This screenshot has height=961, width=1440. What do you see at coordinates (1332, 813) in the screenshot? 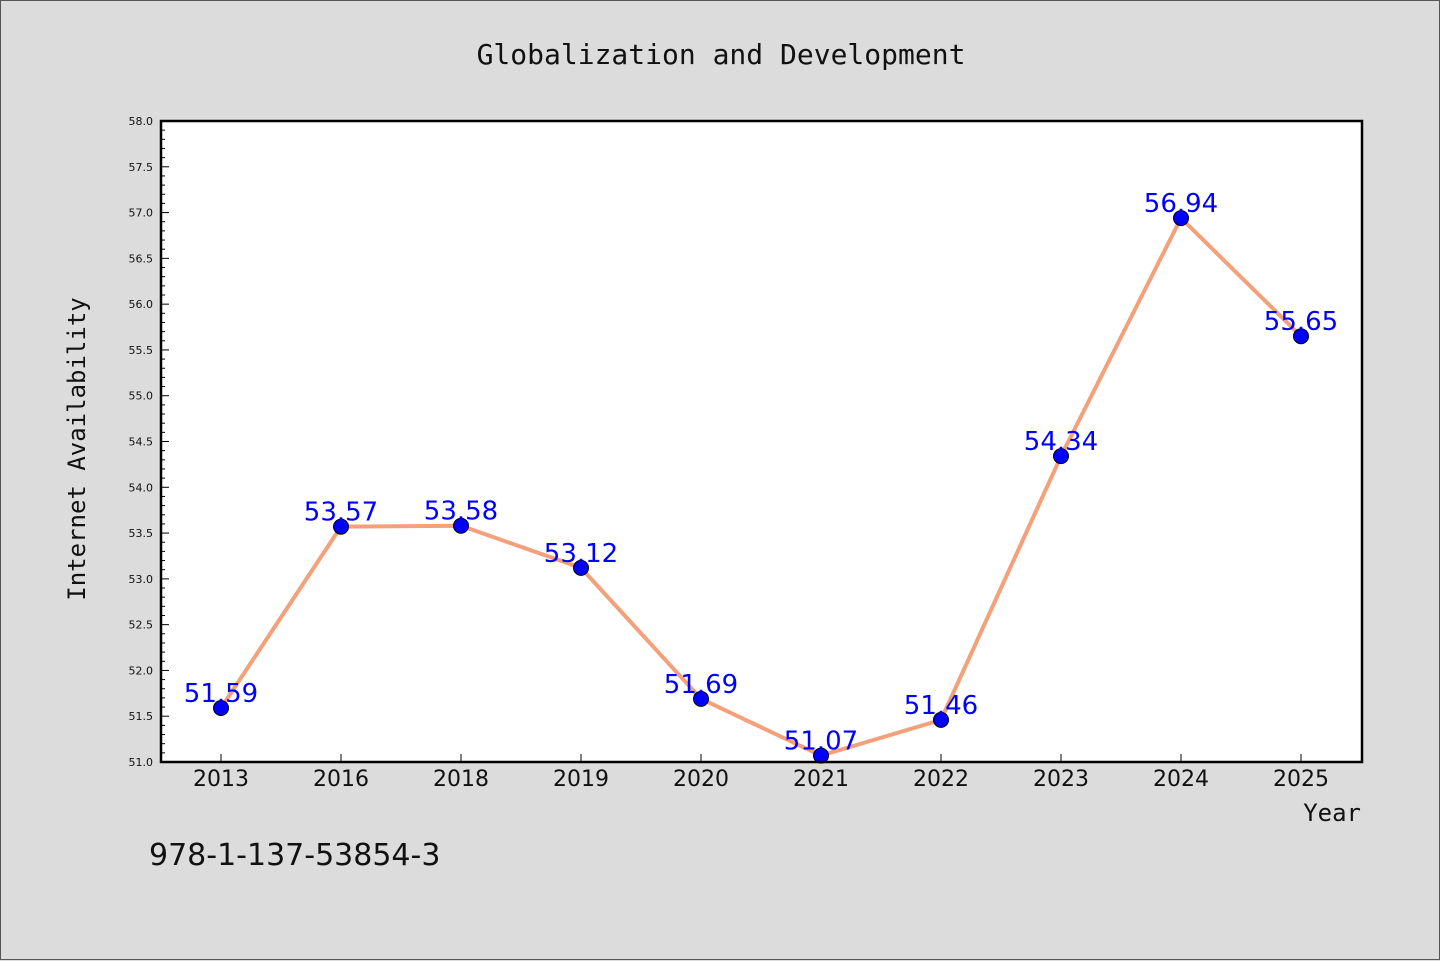
I see `x-axis-label: Year` at bounding box center [1332, 813].